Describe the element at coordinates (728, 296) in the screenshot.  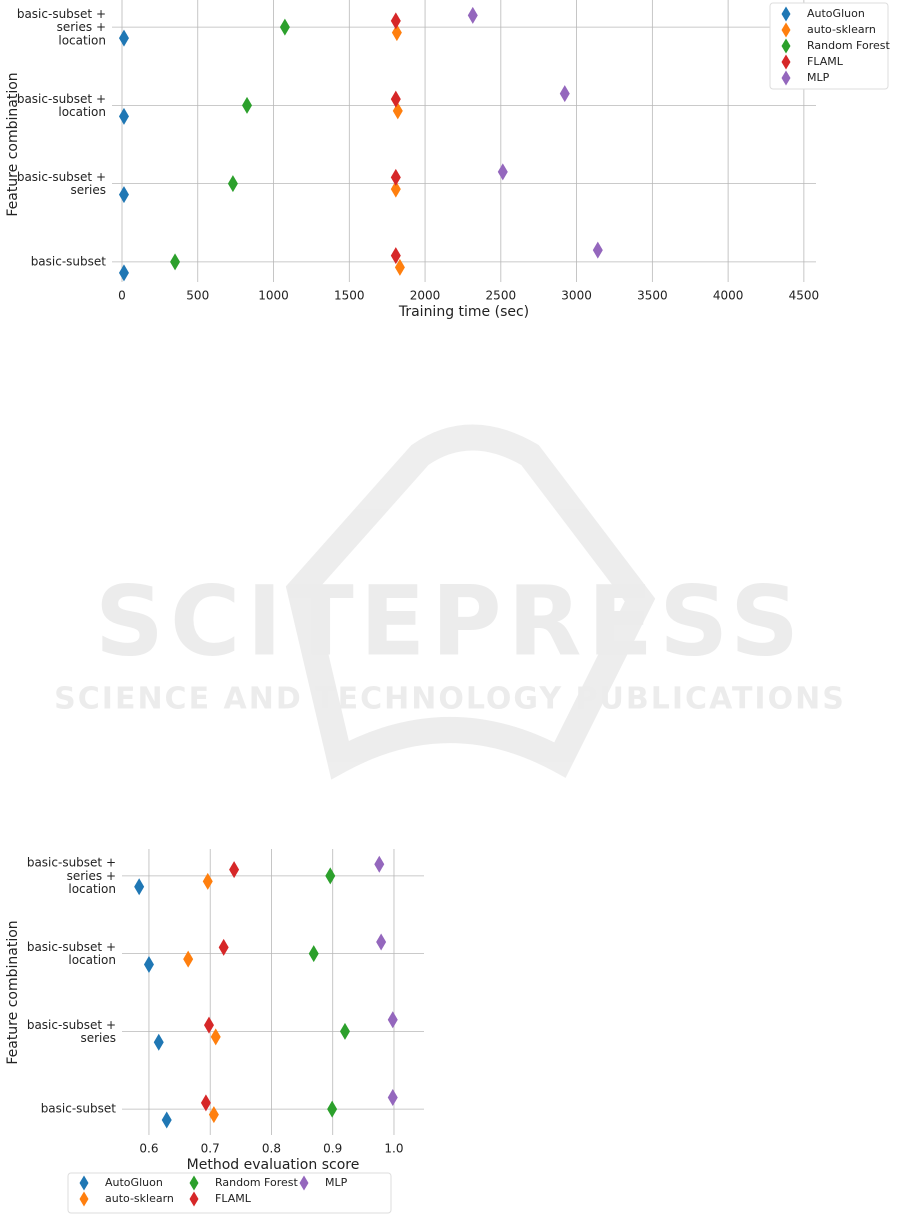
I see `x-tick-label: 4000` at that location.